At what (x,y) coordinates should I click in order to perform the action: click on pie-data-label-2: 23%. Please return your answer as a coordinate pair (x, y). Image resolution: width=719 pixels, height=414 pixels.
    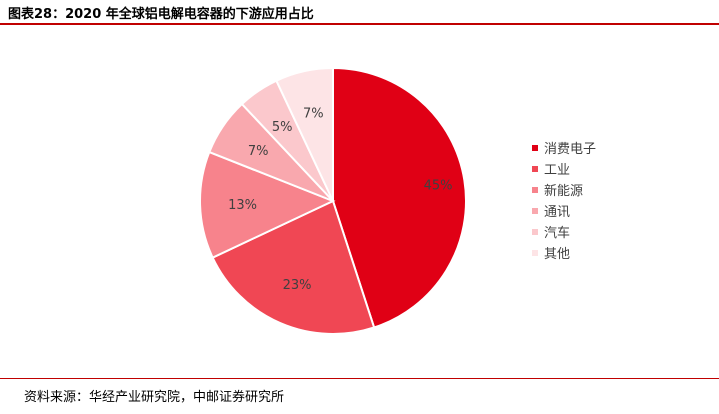
    Looking at the image, I should click on (297, 285).